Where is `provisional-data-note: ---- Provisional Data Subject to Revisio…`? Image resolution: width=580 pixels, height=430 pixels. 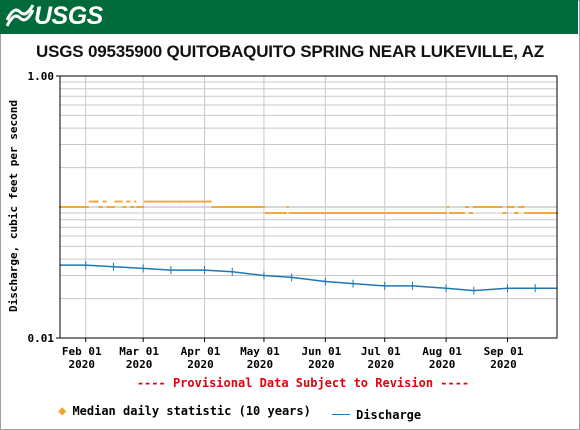 provisional-data-note: ---- Provisional Data Subject to Revisio… is located at coordinates (303, 383).